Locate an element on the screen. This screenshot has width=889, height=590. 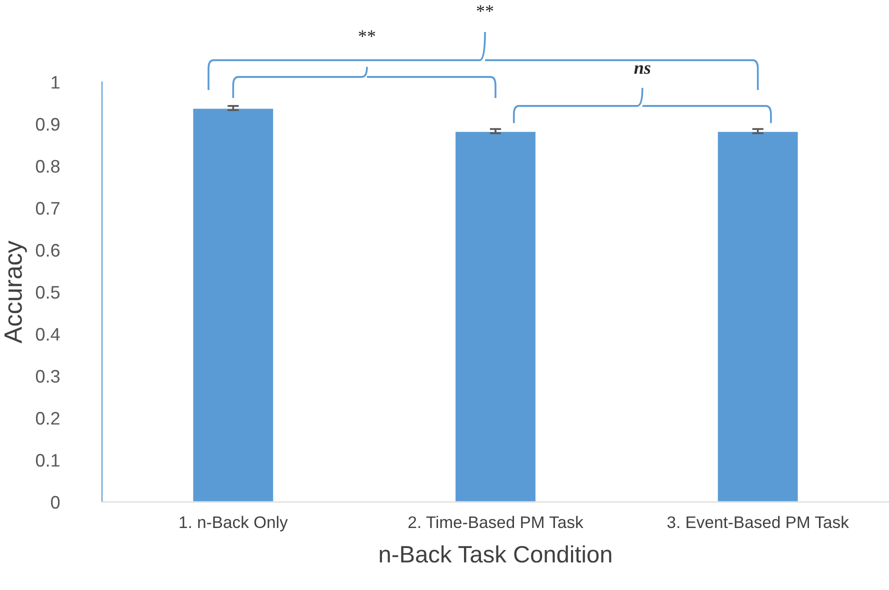
text: ns is located at coordinates (642, 69).